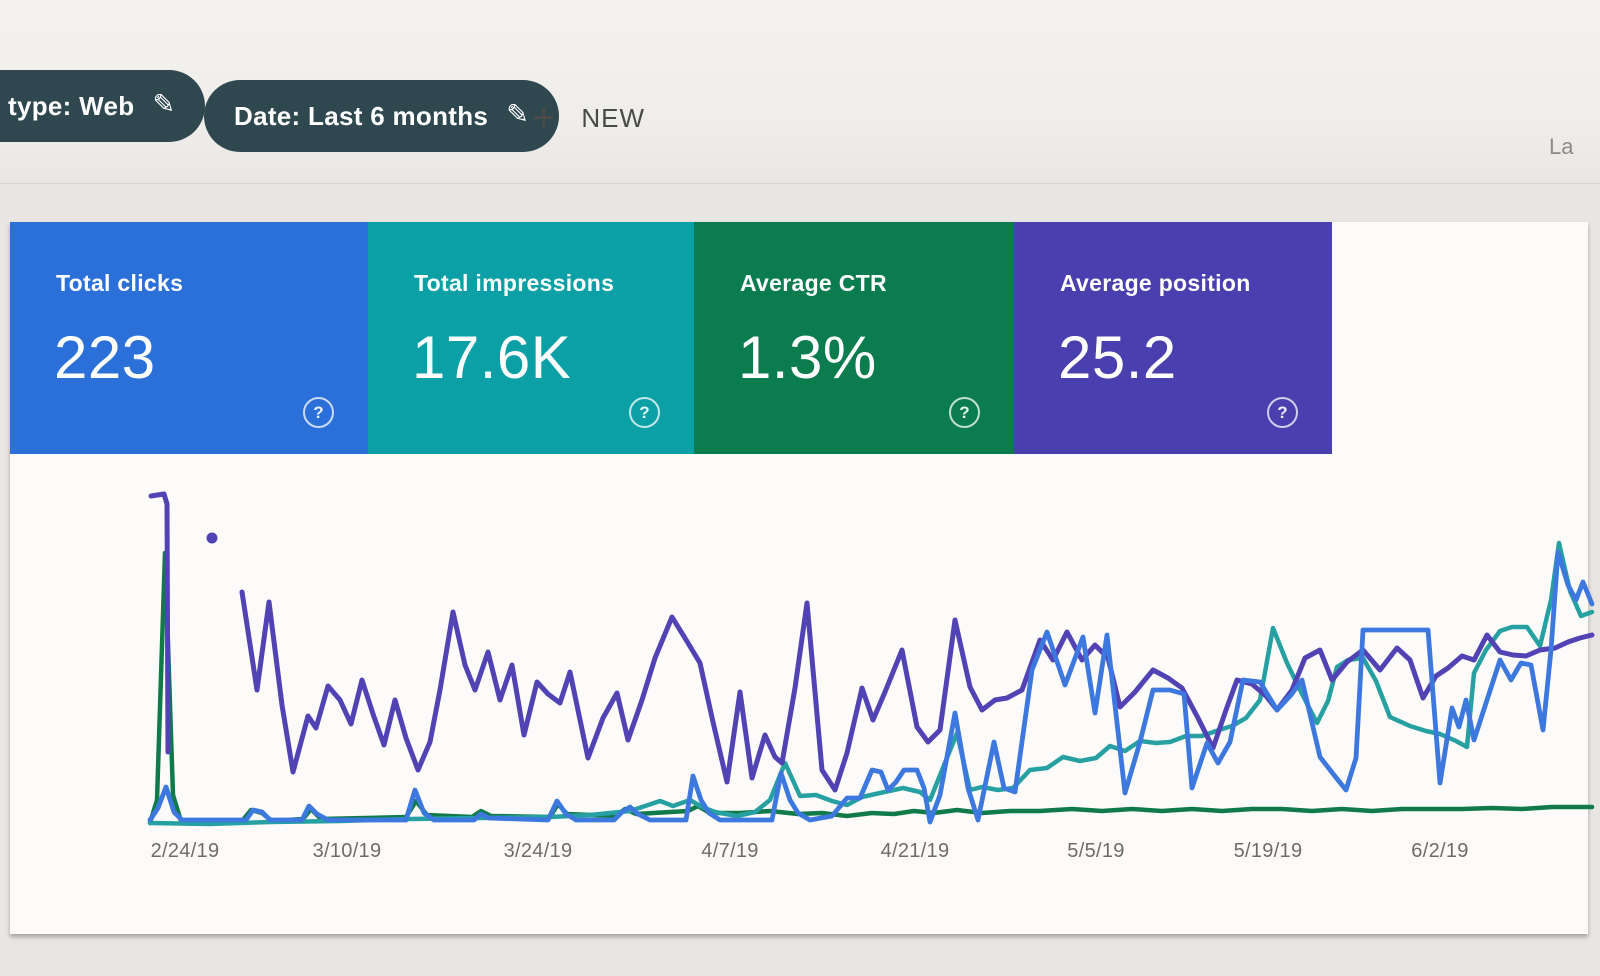 This screenshot has width=1600, height=976. What do you see at coordinates (1096, 851) in the screenshot?
I see `x-axis-label: 5/5/19` at bounding box center [1096, 851].